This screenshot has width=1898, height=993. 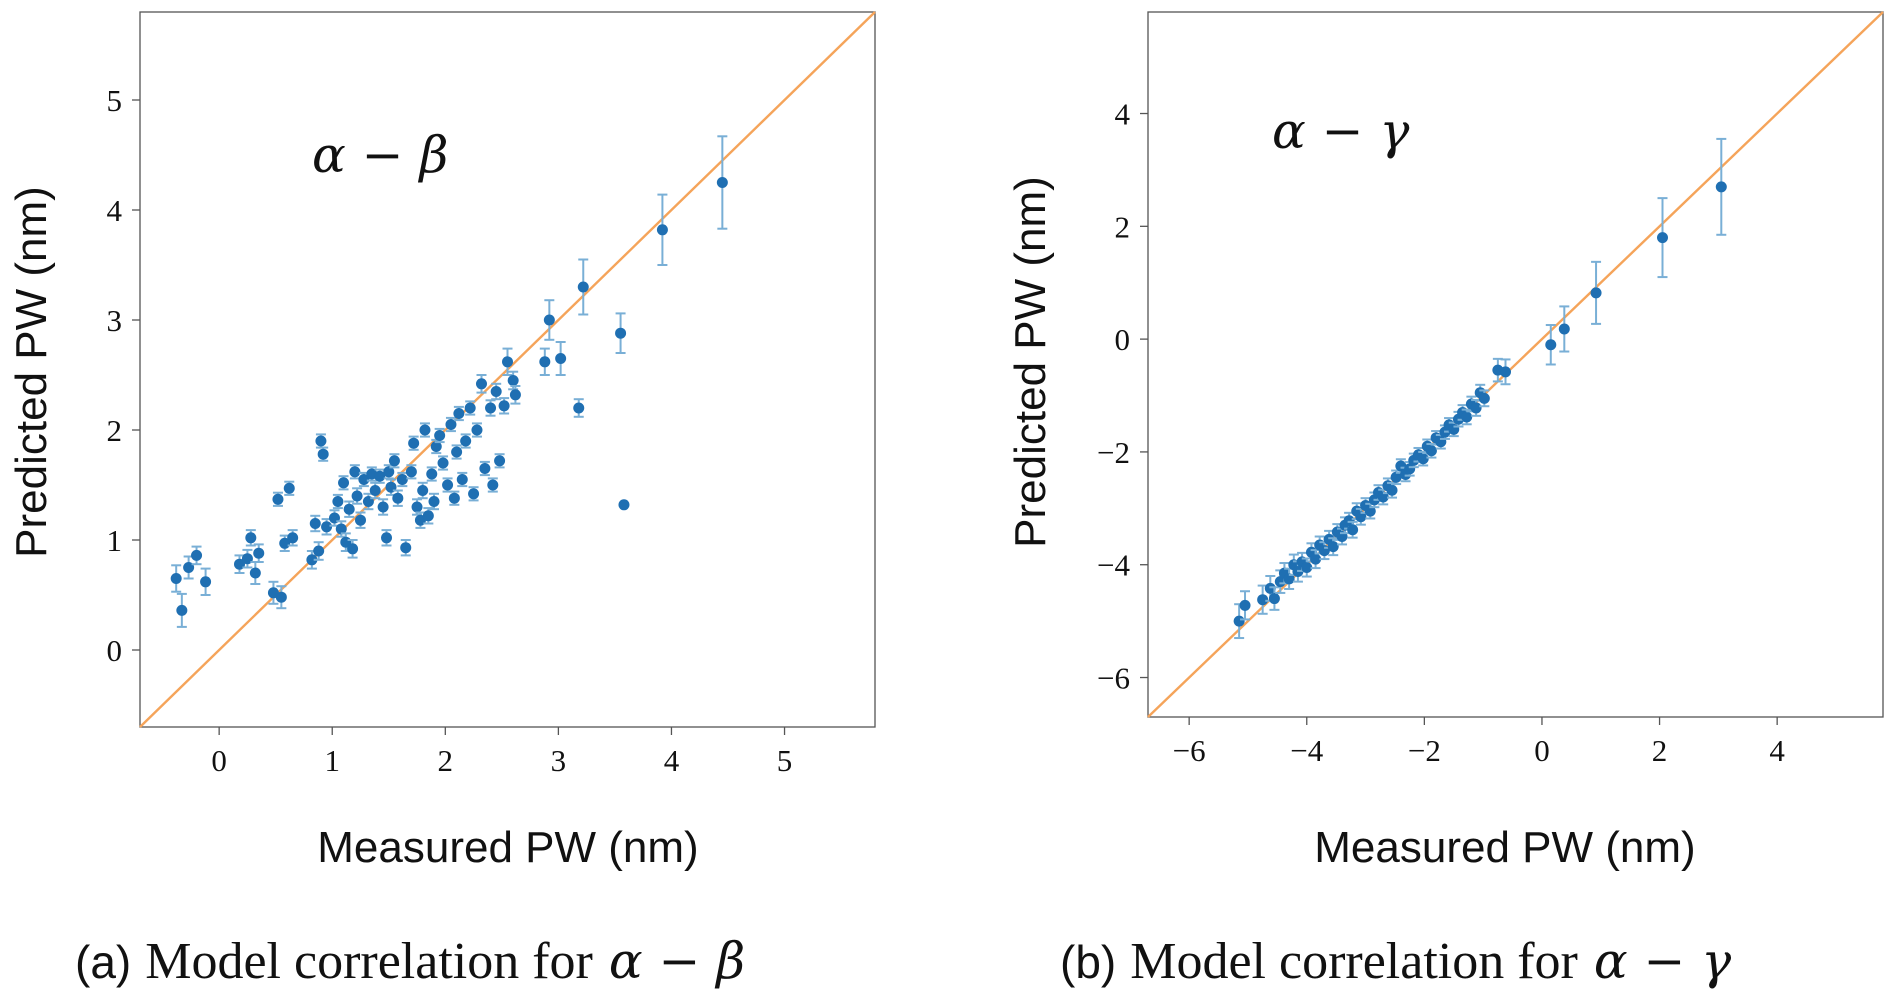 What do you see at coordinates (507, 847) in the screenshot?
I see `x-axis-label-a: Measured PW (nm)` at bounding box center [507, 847].